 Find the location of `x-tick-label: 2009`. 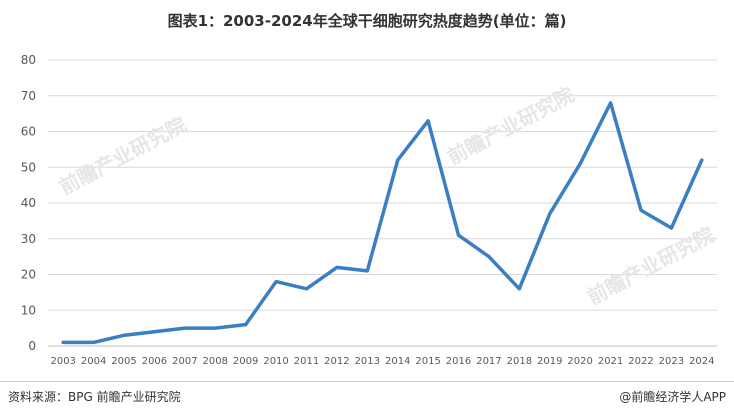

x-tick-label: 2009 is located at coordinates (245, 361).